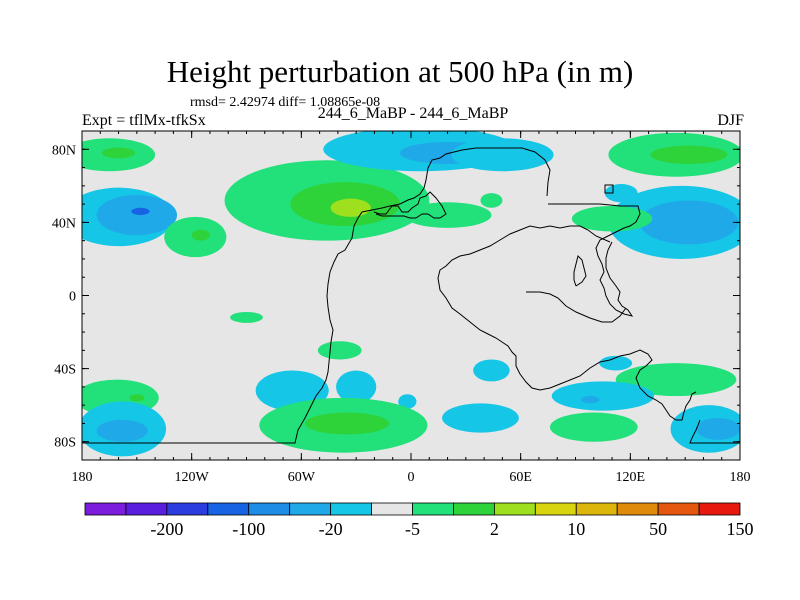  Describe the element at coordinates (609, 189) in the screenshot. I see `island-outline` at that location.